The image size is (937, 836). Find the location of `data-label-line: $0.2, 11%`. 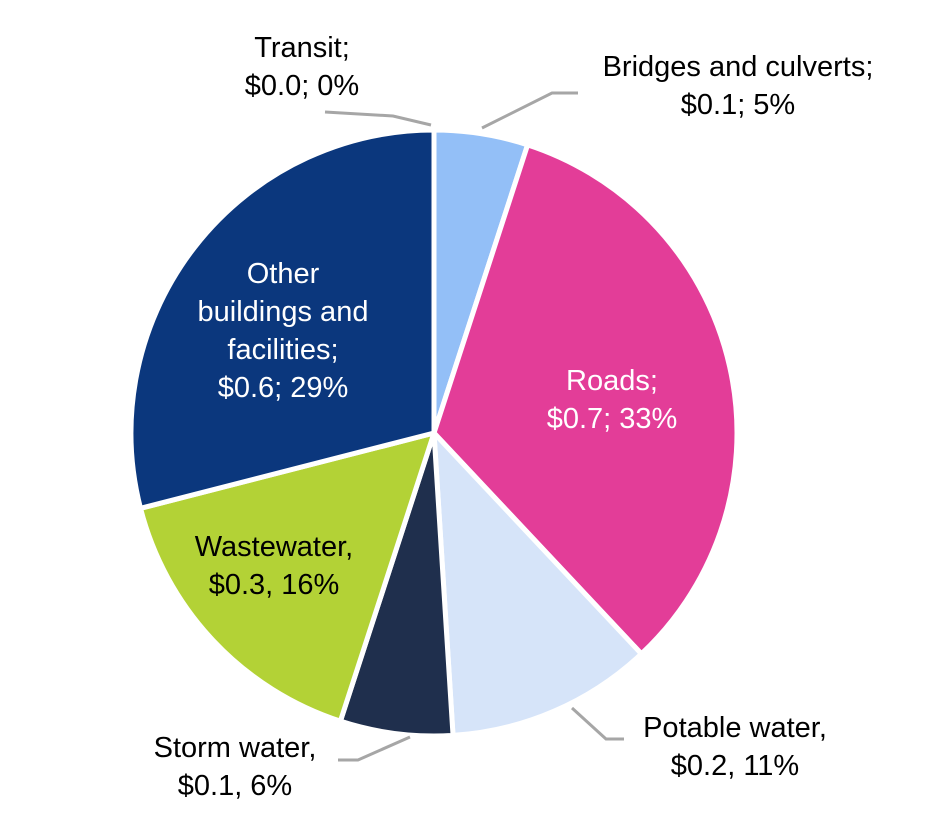

data-label-line: $0.2, 11% is located at coordinates (735, 766).